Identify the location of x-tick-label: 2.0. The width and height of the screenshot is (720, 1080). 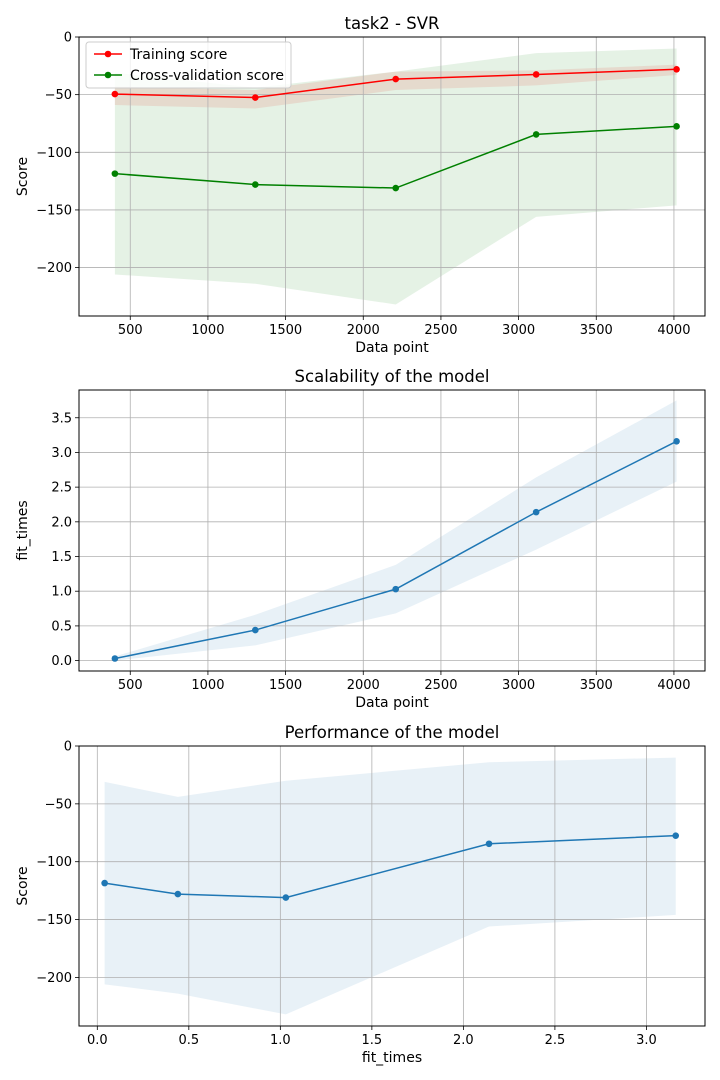
(463, 1040).